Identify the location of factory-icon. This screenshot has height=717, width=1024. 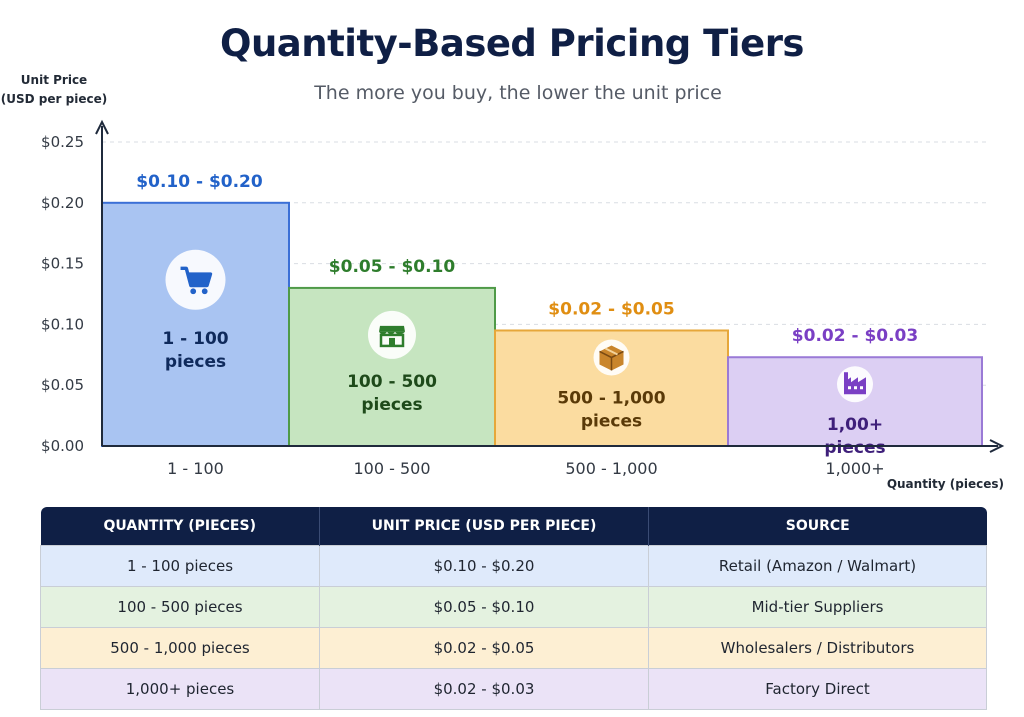
(855, 383).